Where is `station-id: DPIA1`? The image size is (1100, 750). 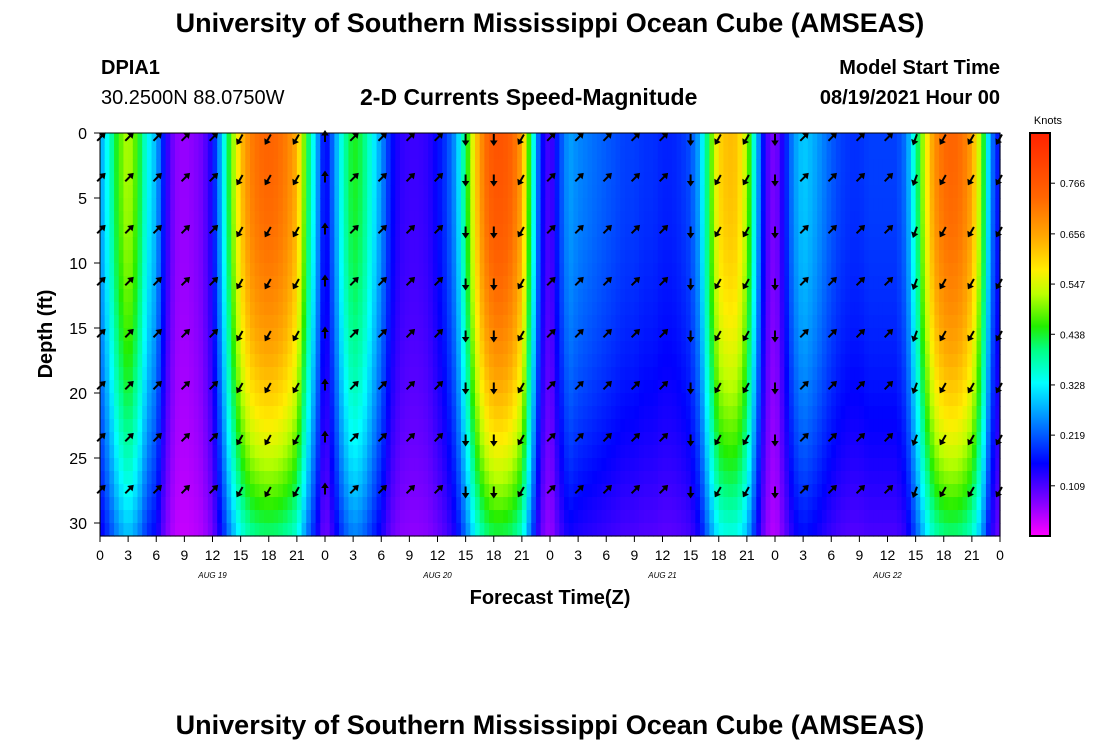 station-id: DPIA1 is located at coordinates (130, 68).